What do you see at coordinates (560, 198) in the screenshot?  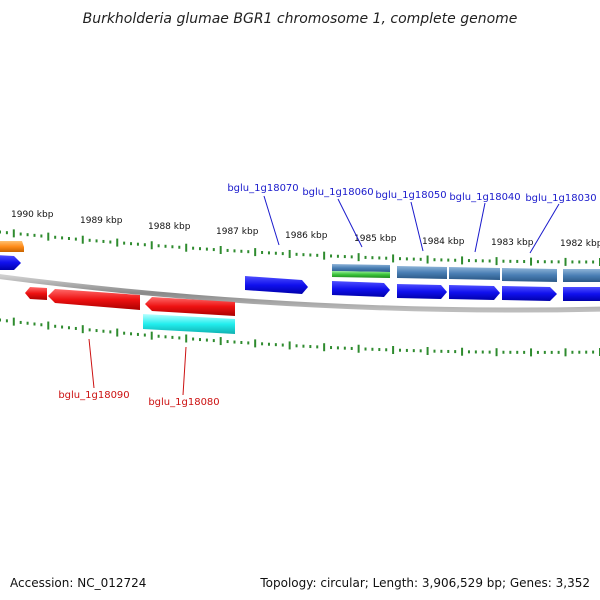 I see `gene-label-18030: bglu_1g18030` at bounding box center [560, 198].